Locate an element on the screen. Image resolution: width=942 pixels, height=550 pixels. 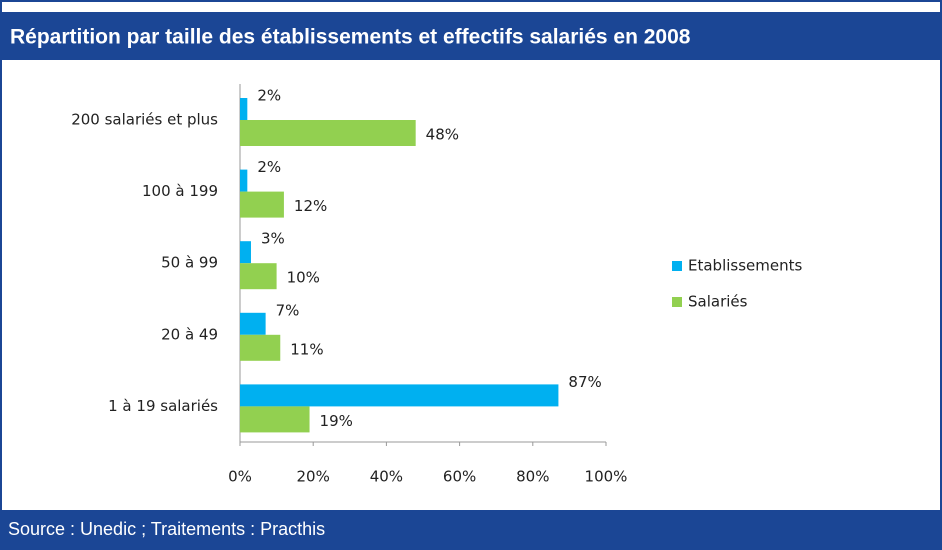
legend-label: Etablissements is located at coordinates (745, 266).